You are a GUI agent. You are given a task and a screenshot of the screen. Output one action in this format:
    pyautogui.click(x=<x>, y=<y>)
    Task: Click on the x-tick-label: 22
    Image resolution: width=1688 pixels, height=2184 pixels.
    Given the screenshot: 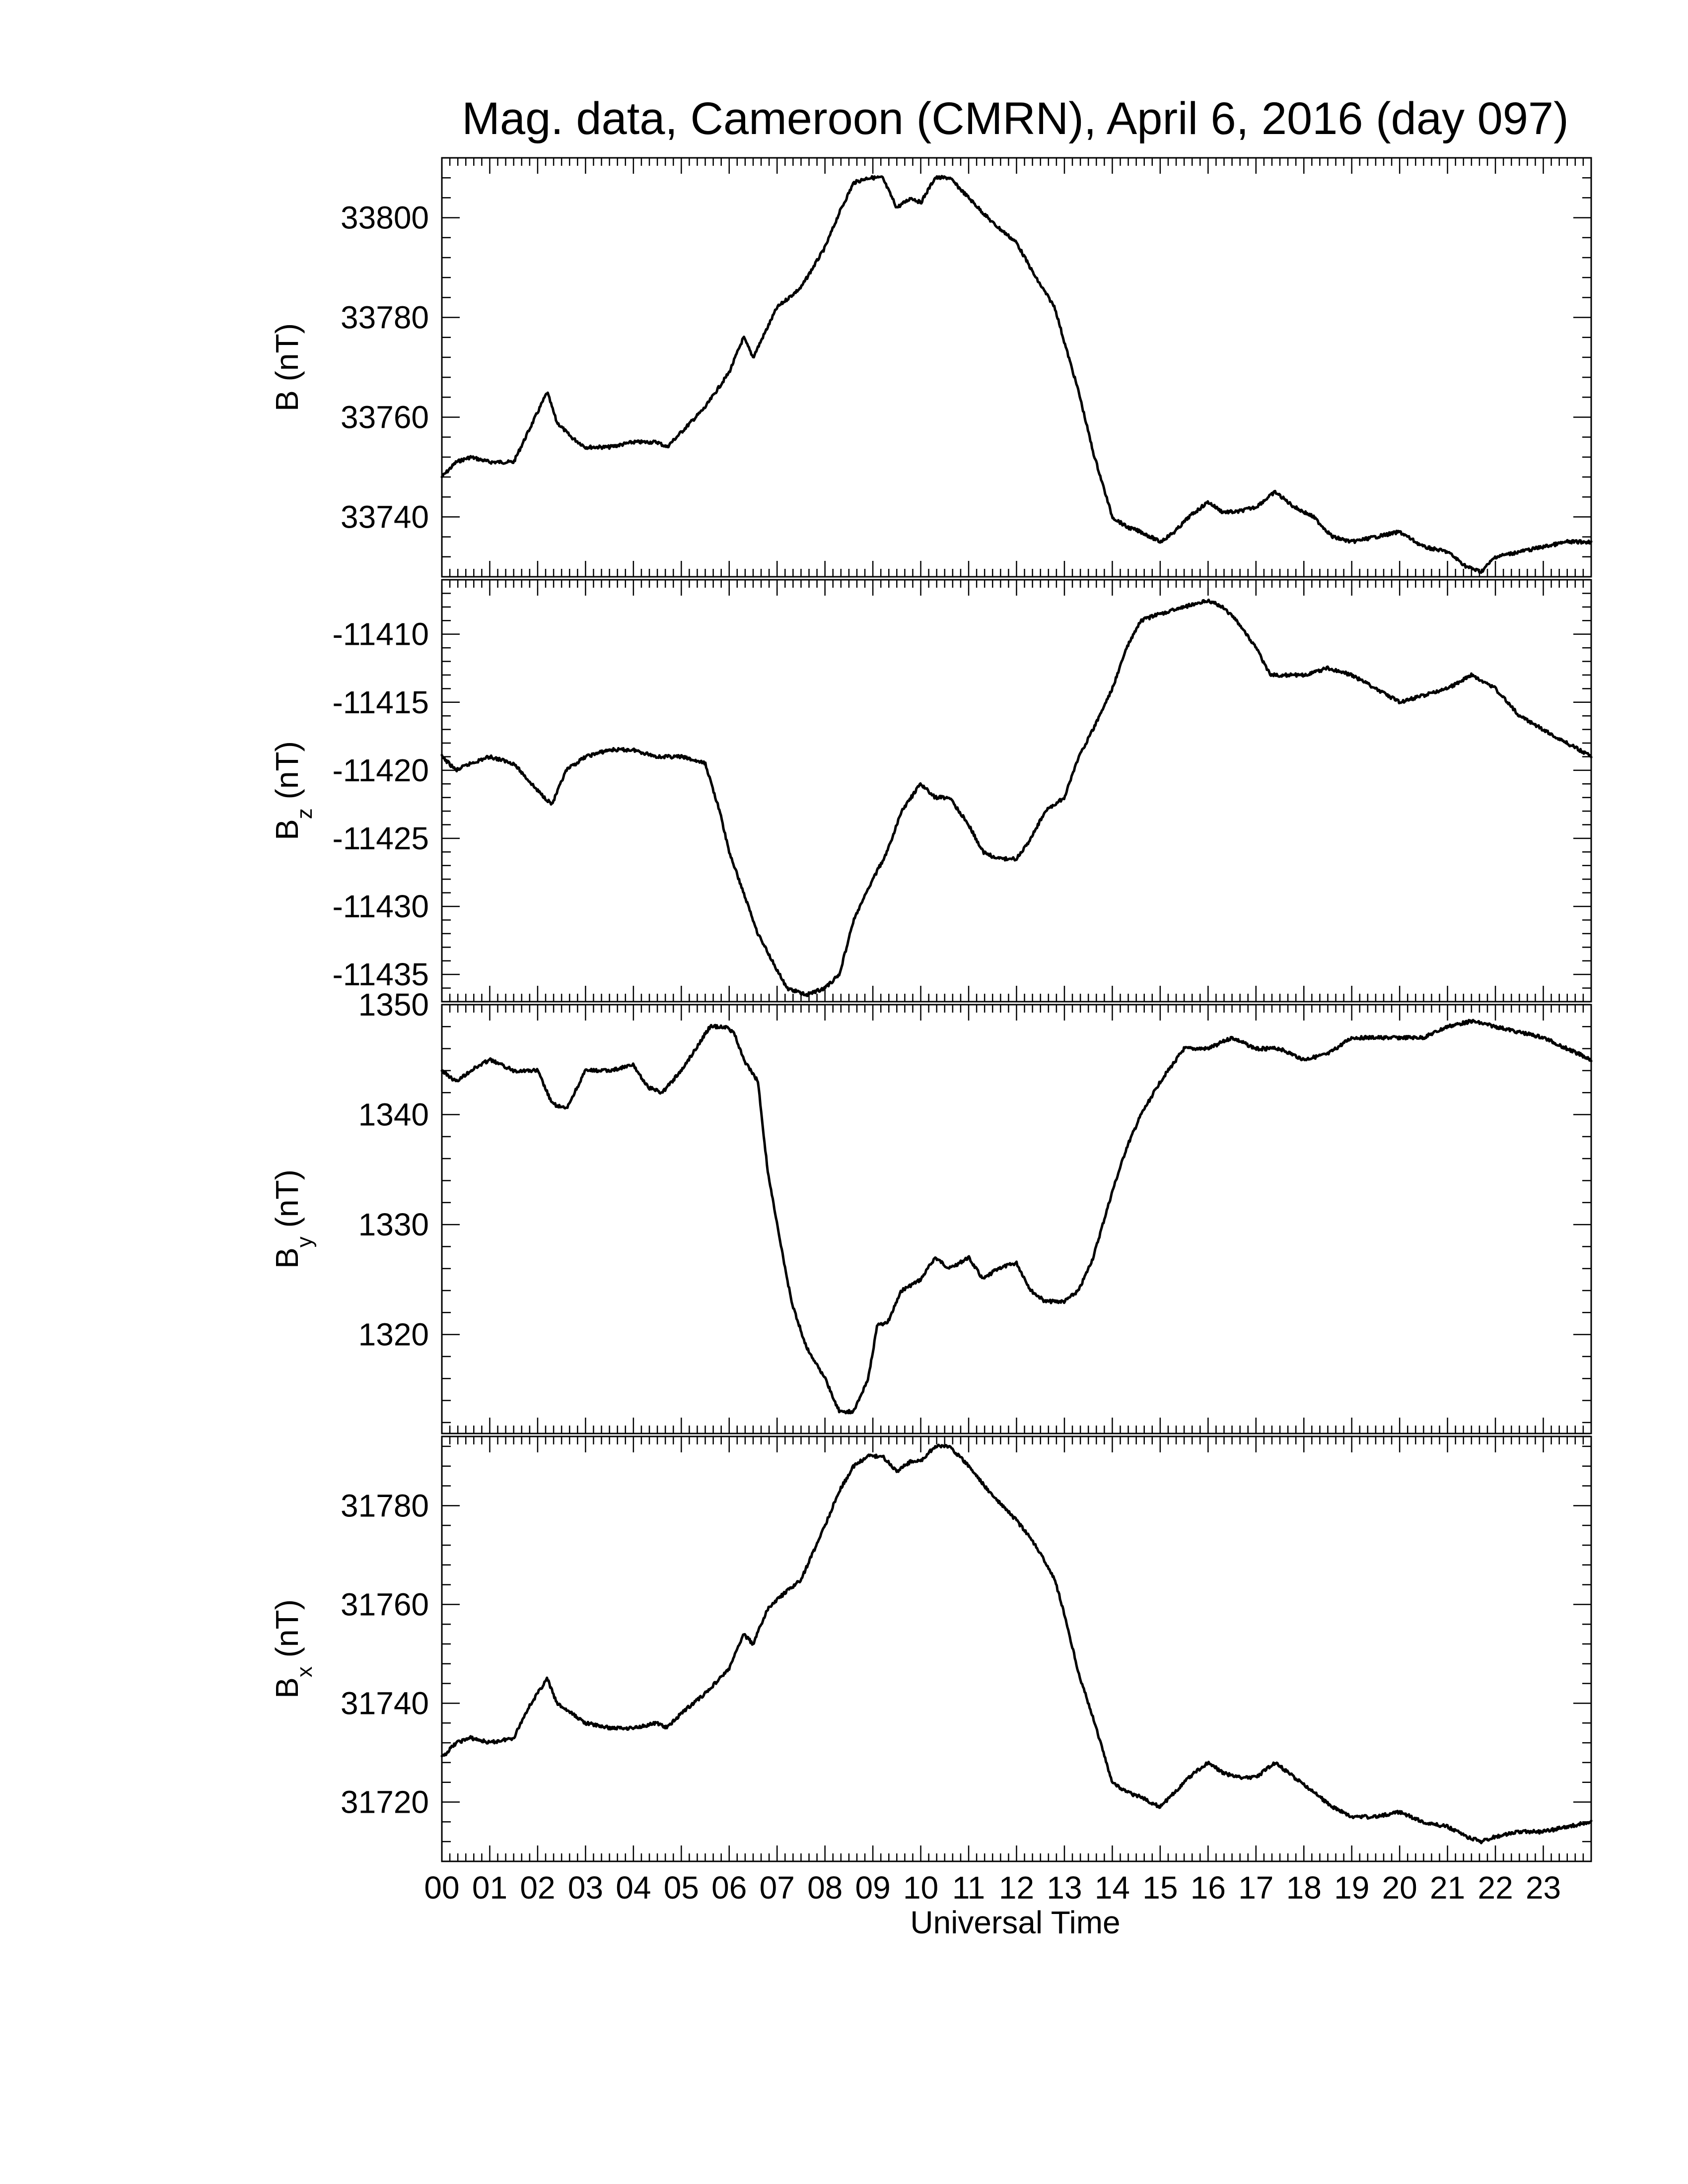 What is the action you would take?
    pyautogui.click(x=1495, y=1888)
    